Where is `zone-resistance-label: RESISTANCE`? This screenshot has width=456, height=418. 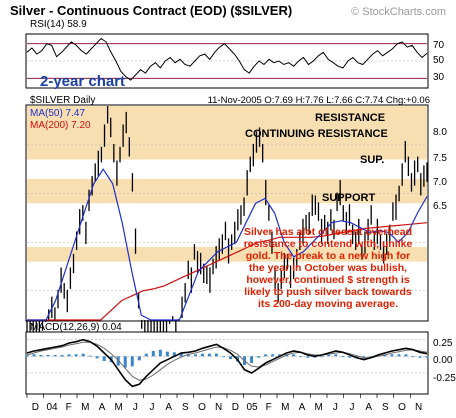
zone-resistance-label: RESISTANCE is located at coordinates (350, 118).